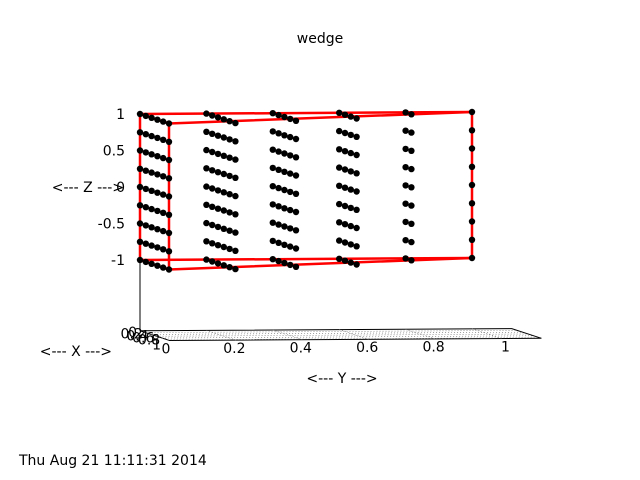 This screenshot has height=480, width=640. Describe the element at coordinates (149, 340) in the screenshot. I see `x-tick-label: 0.8` at that location.